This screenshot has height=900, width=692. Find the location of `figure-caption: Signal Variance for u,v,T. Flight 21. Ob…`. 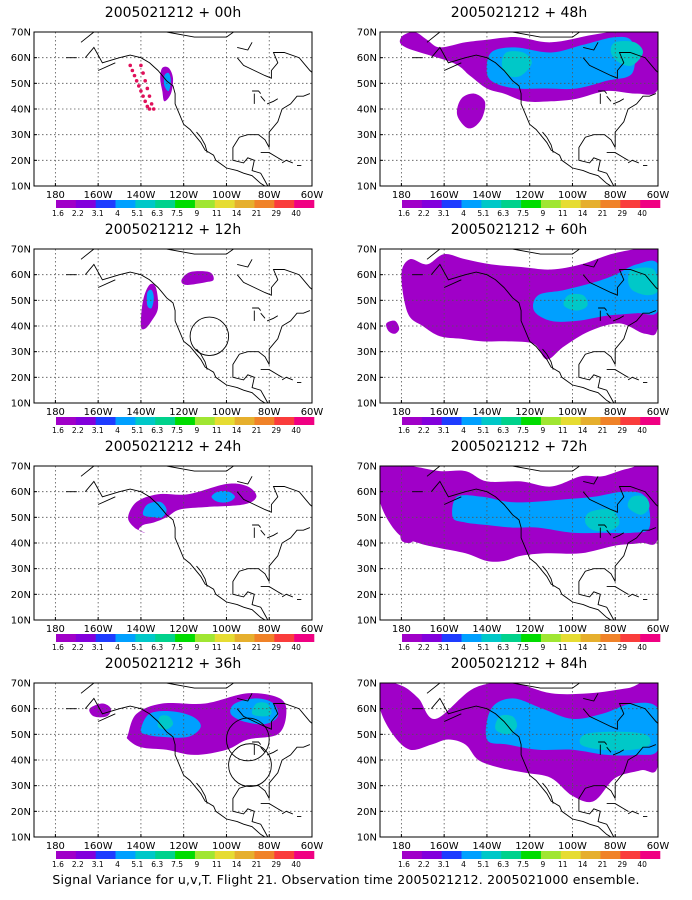

figure-caption: Signal Variance for u,v,T. Flight 21. Ob… is located at coordinates (346, 879).